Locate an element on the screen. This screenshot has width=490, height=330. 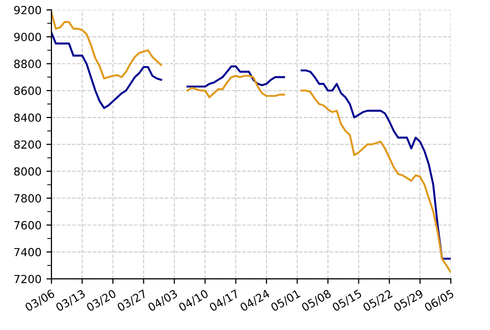
y-tick-label: 7400 is located at coordinates (27, 252).